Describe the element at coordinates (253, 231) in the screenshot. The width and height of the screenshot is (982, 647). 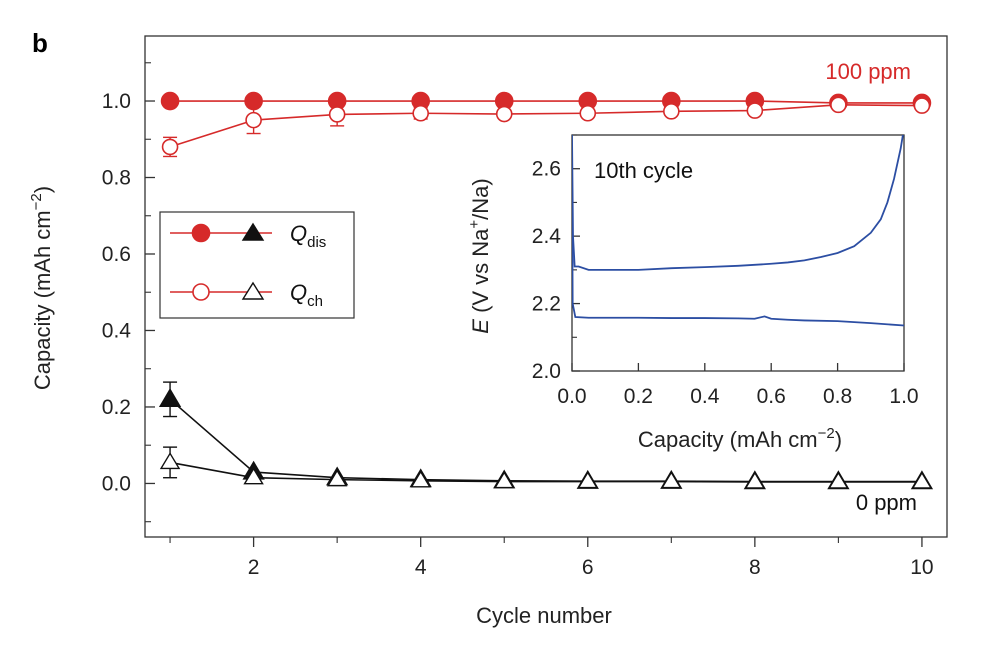
I see `legend-dis-triangle-marker` at that location.